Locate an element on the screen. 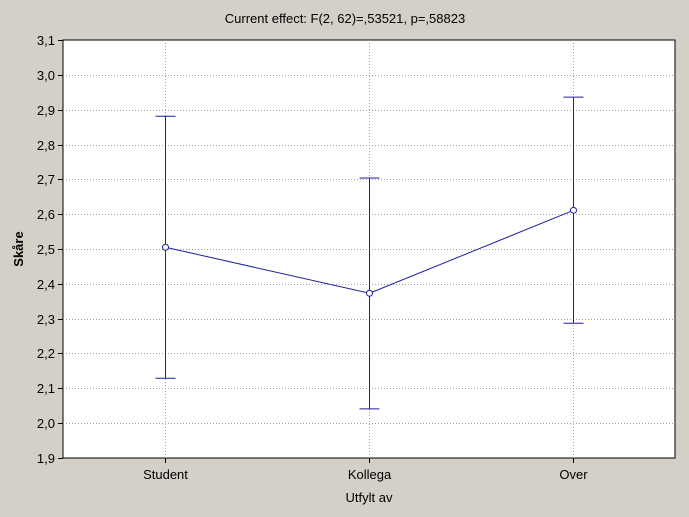 The image size is (689, 517). x-axis-label: Utfylt av is located at coordinates (369, 497).